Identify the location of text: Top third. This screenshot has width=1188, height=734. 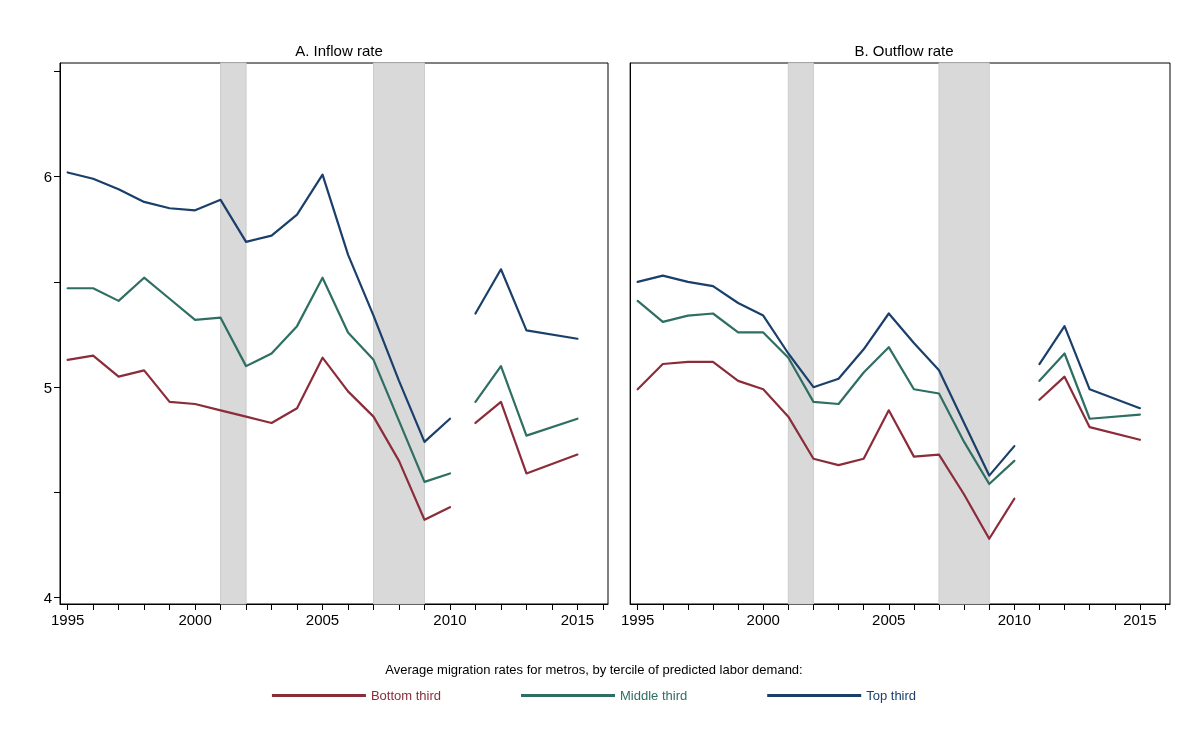
(891, 695).